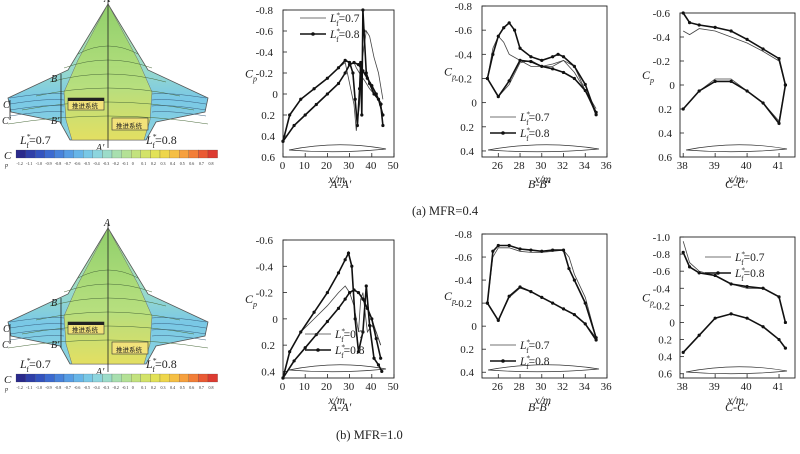 The width and height of the screenshot is (800, 454). Describe the element at coordinates (29, 163) in the screenshot. I see `scale-tick-label: -1.1` at that location.